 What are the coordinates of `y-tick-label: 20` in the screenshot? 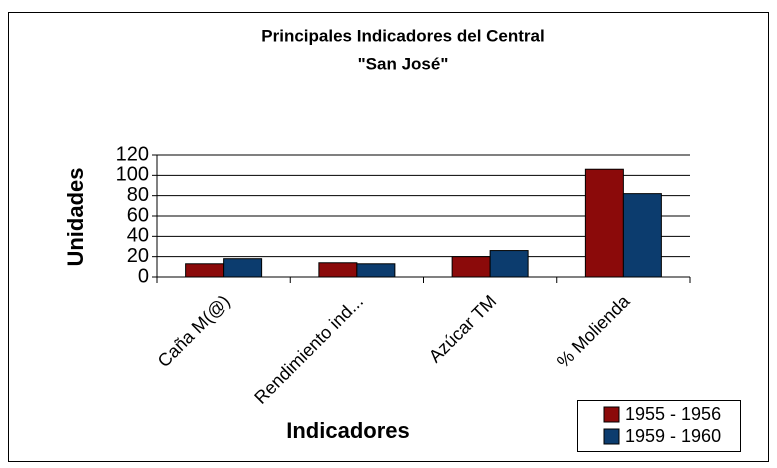 It's located at (138, 256).